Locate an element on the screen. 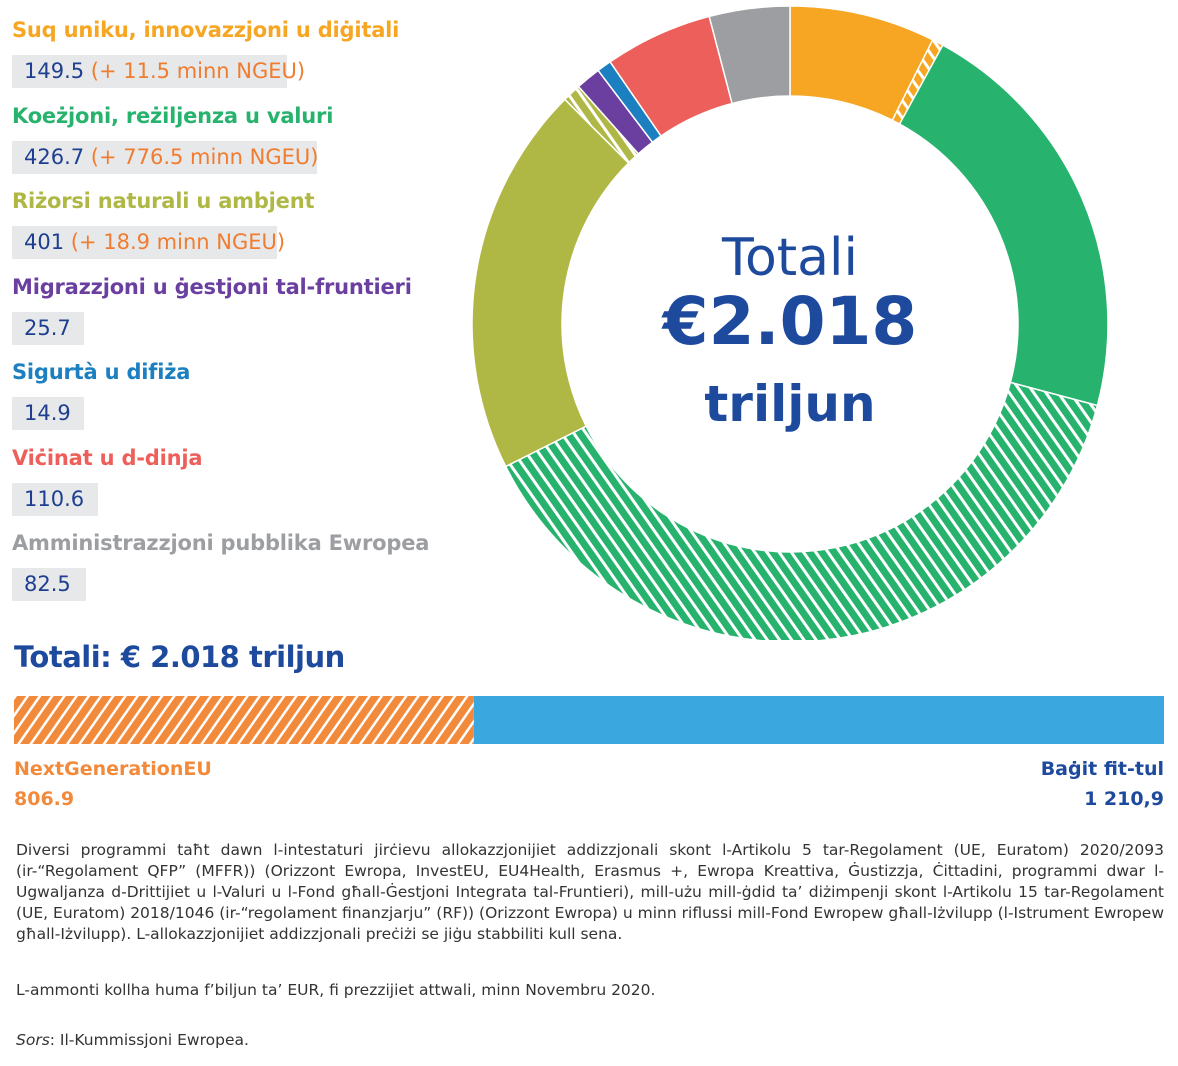 This screenshot has height=1066, width=1178. source-text: : Il-Kummissjoni Ewropea. is located at coordinates (149, 1040).